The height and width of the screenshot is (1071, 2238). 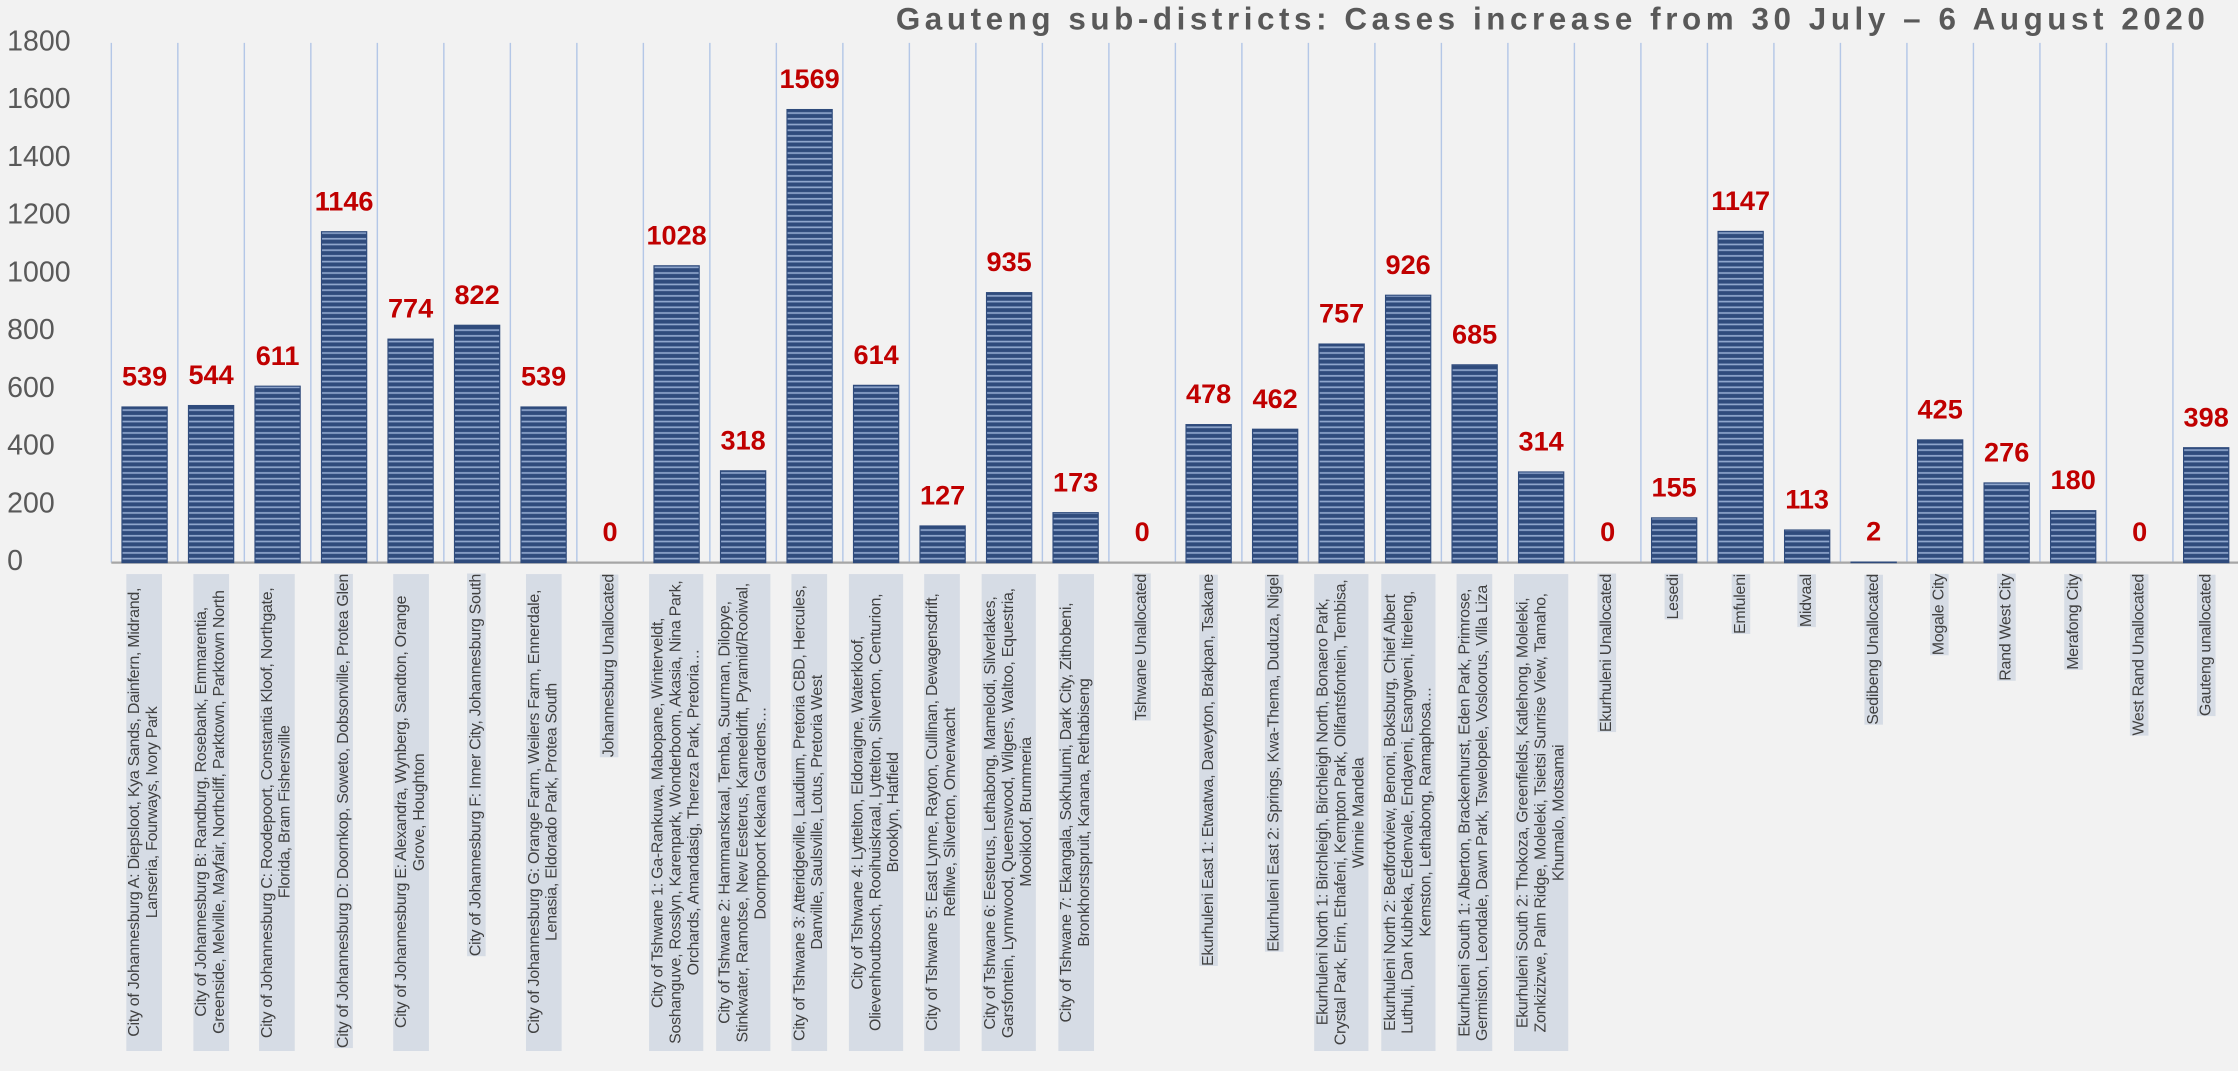 I want to click on y-tick-label: 1000, so click(x=39, y=272).